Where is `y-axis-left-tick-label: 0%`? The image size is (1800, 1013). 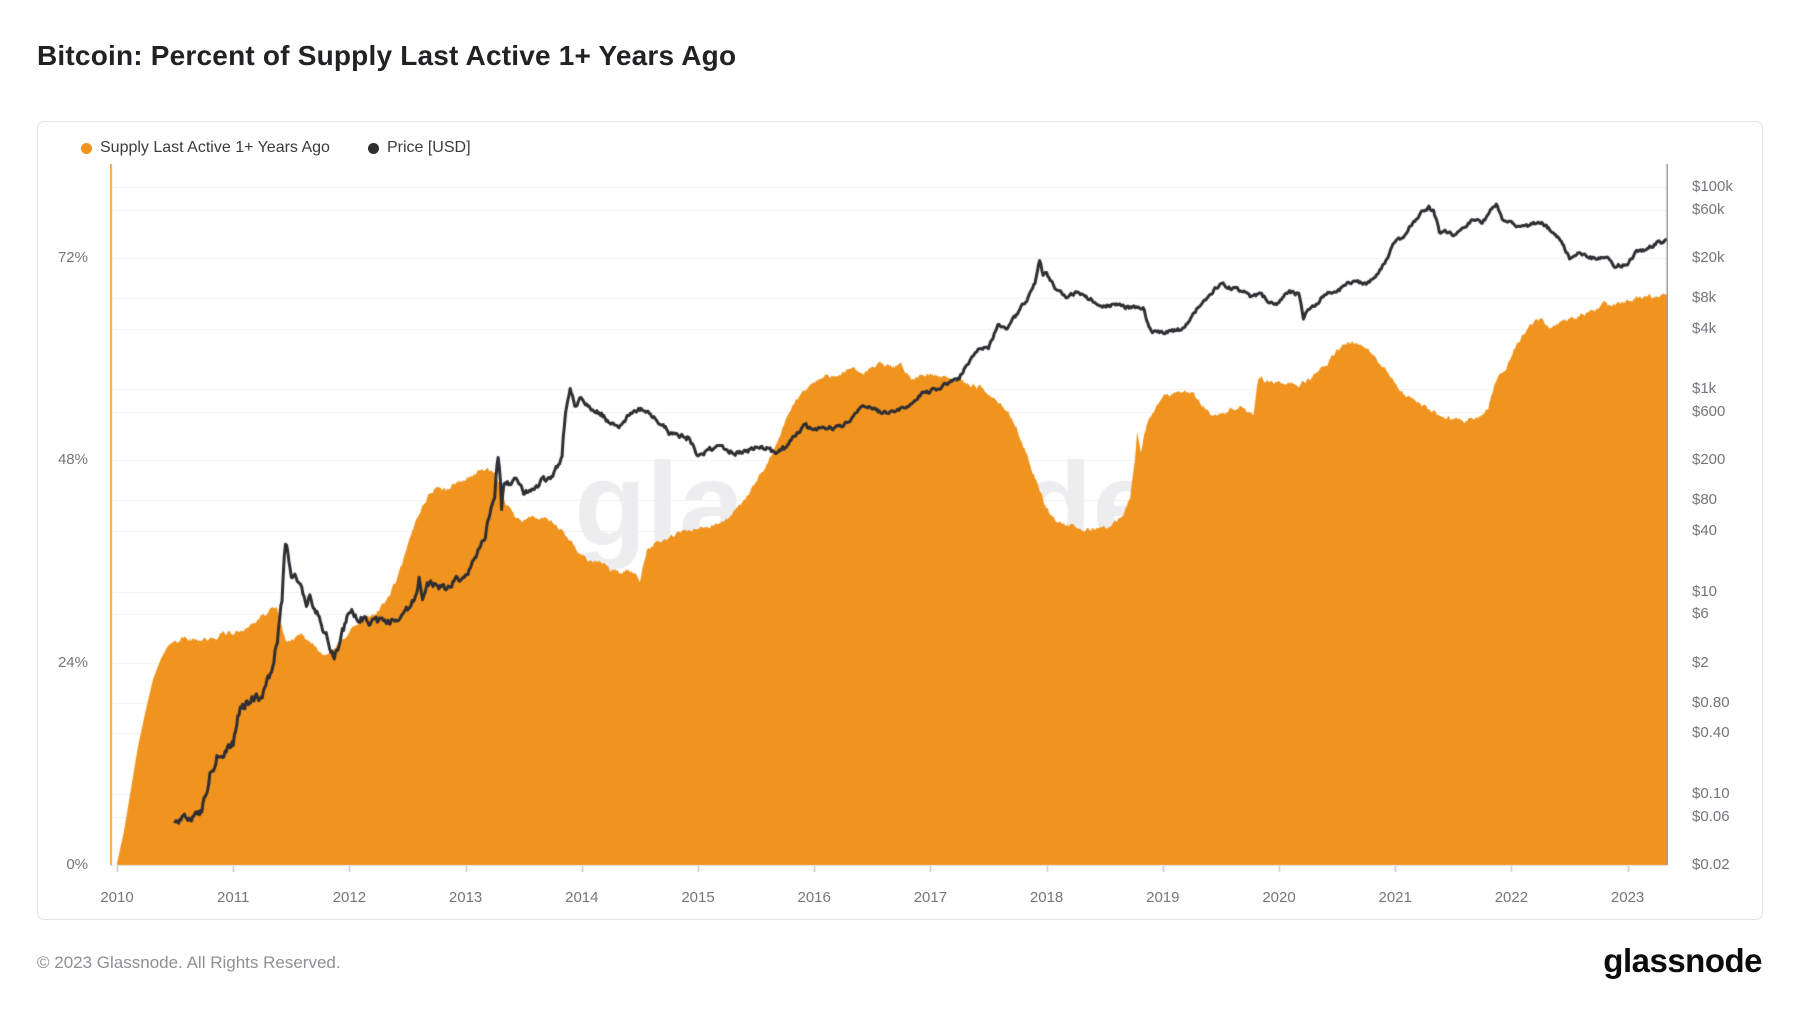 y-axis-left-tick-label: 0% is located at coordinates (77, 864).